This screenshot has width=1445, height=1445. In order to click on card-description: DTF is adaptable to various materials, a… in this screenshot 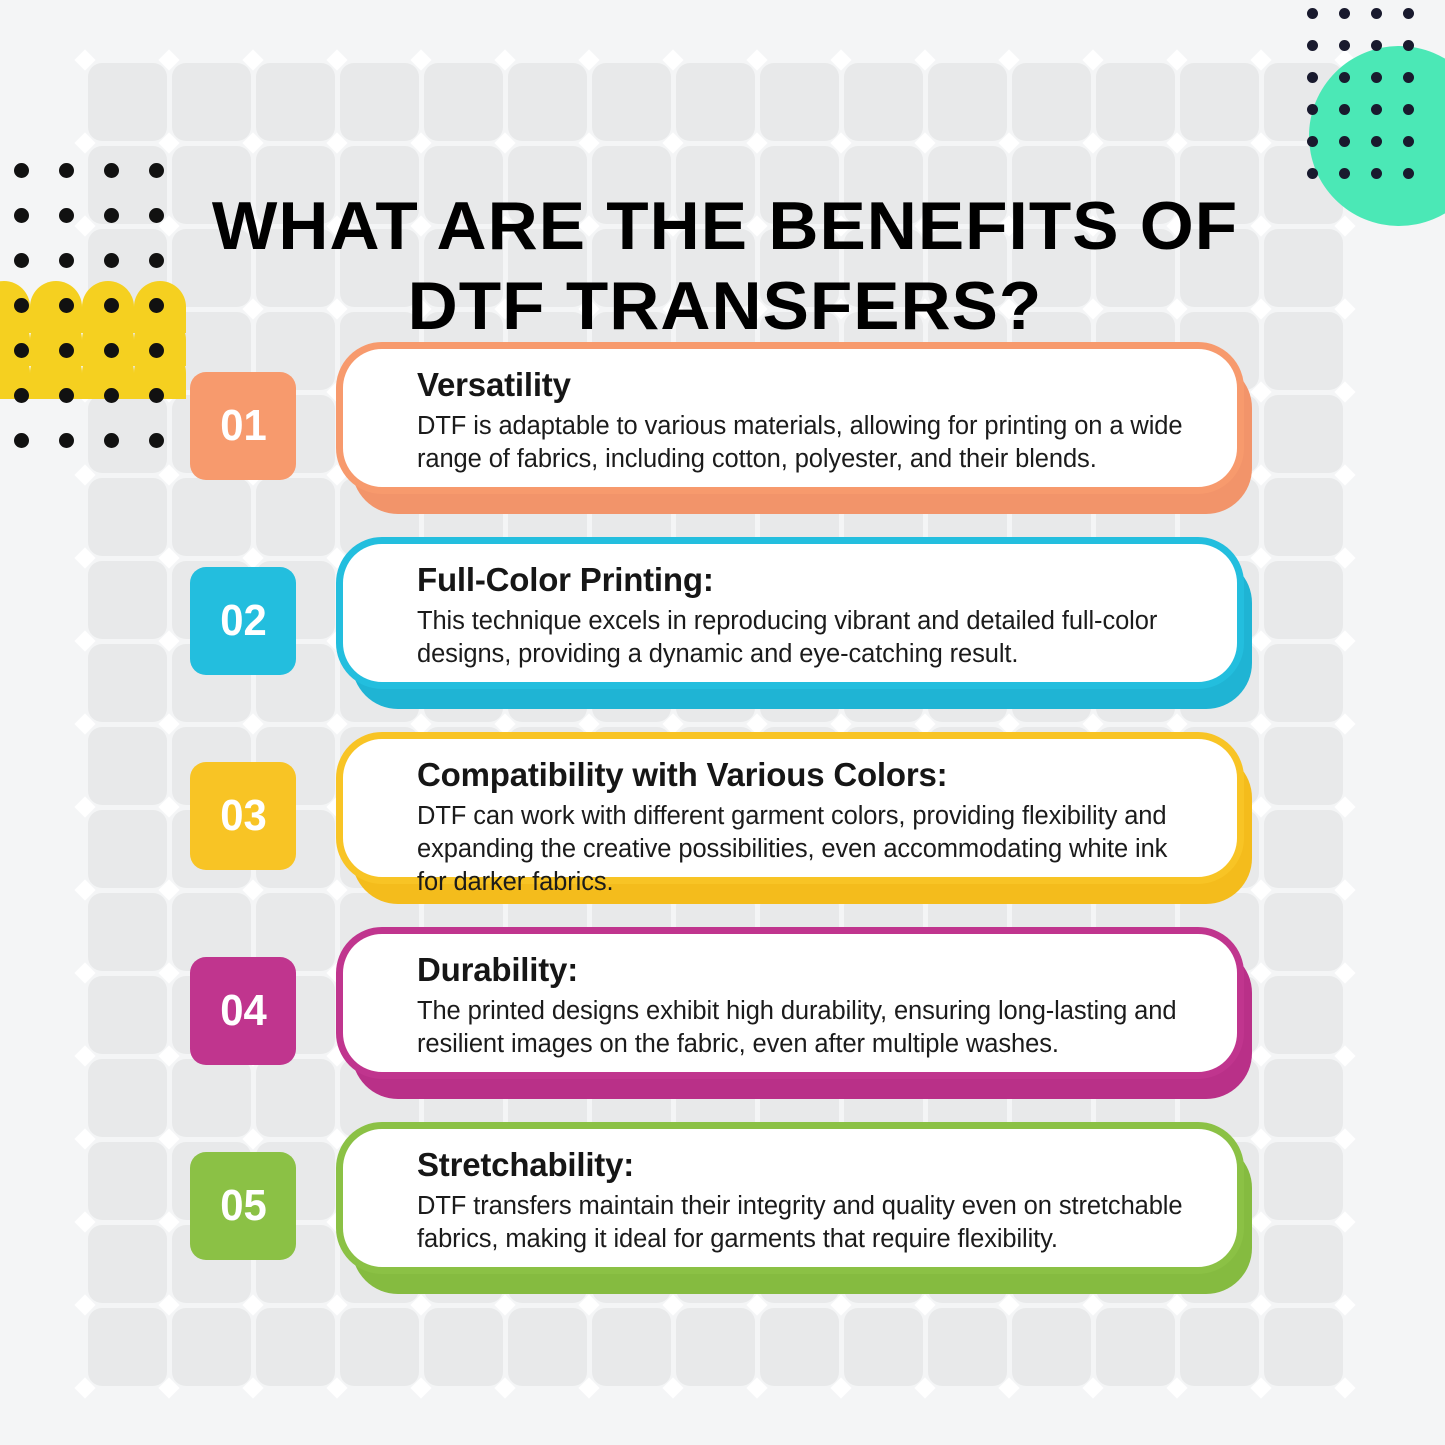, I will do `click(800, 442)`.